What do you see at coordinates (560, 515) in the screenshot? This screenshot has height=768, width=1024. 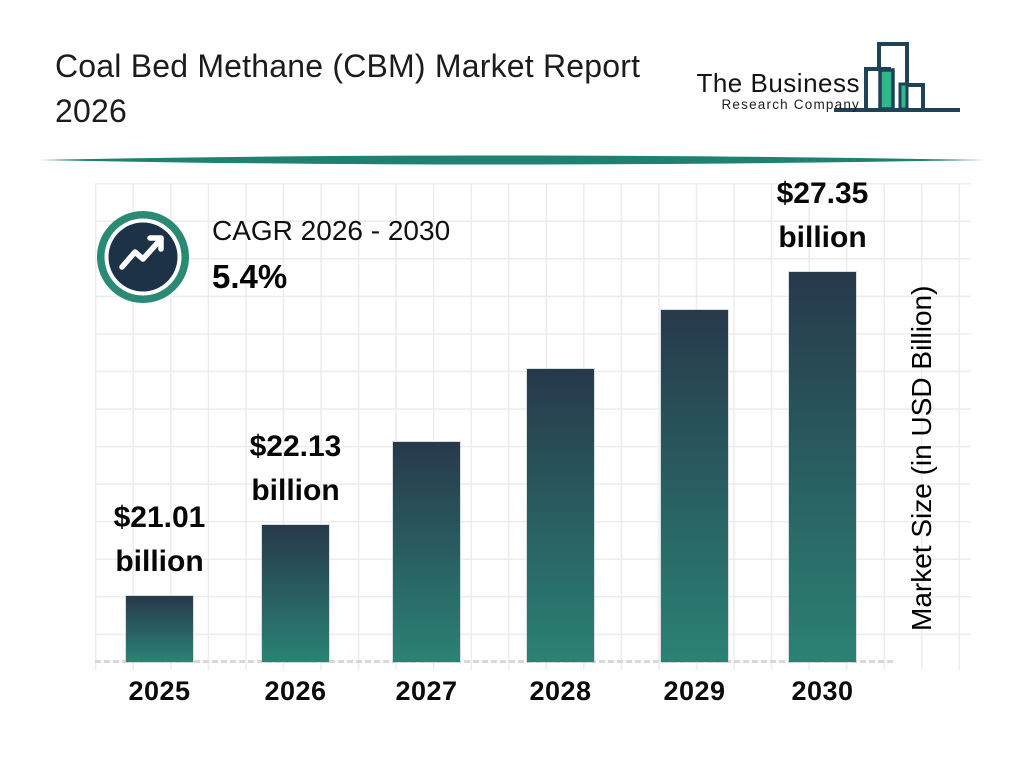 I see `bar-2028` at bounding box center [560, 515].